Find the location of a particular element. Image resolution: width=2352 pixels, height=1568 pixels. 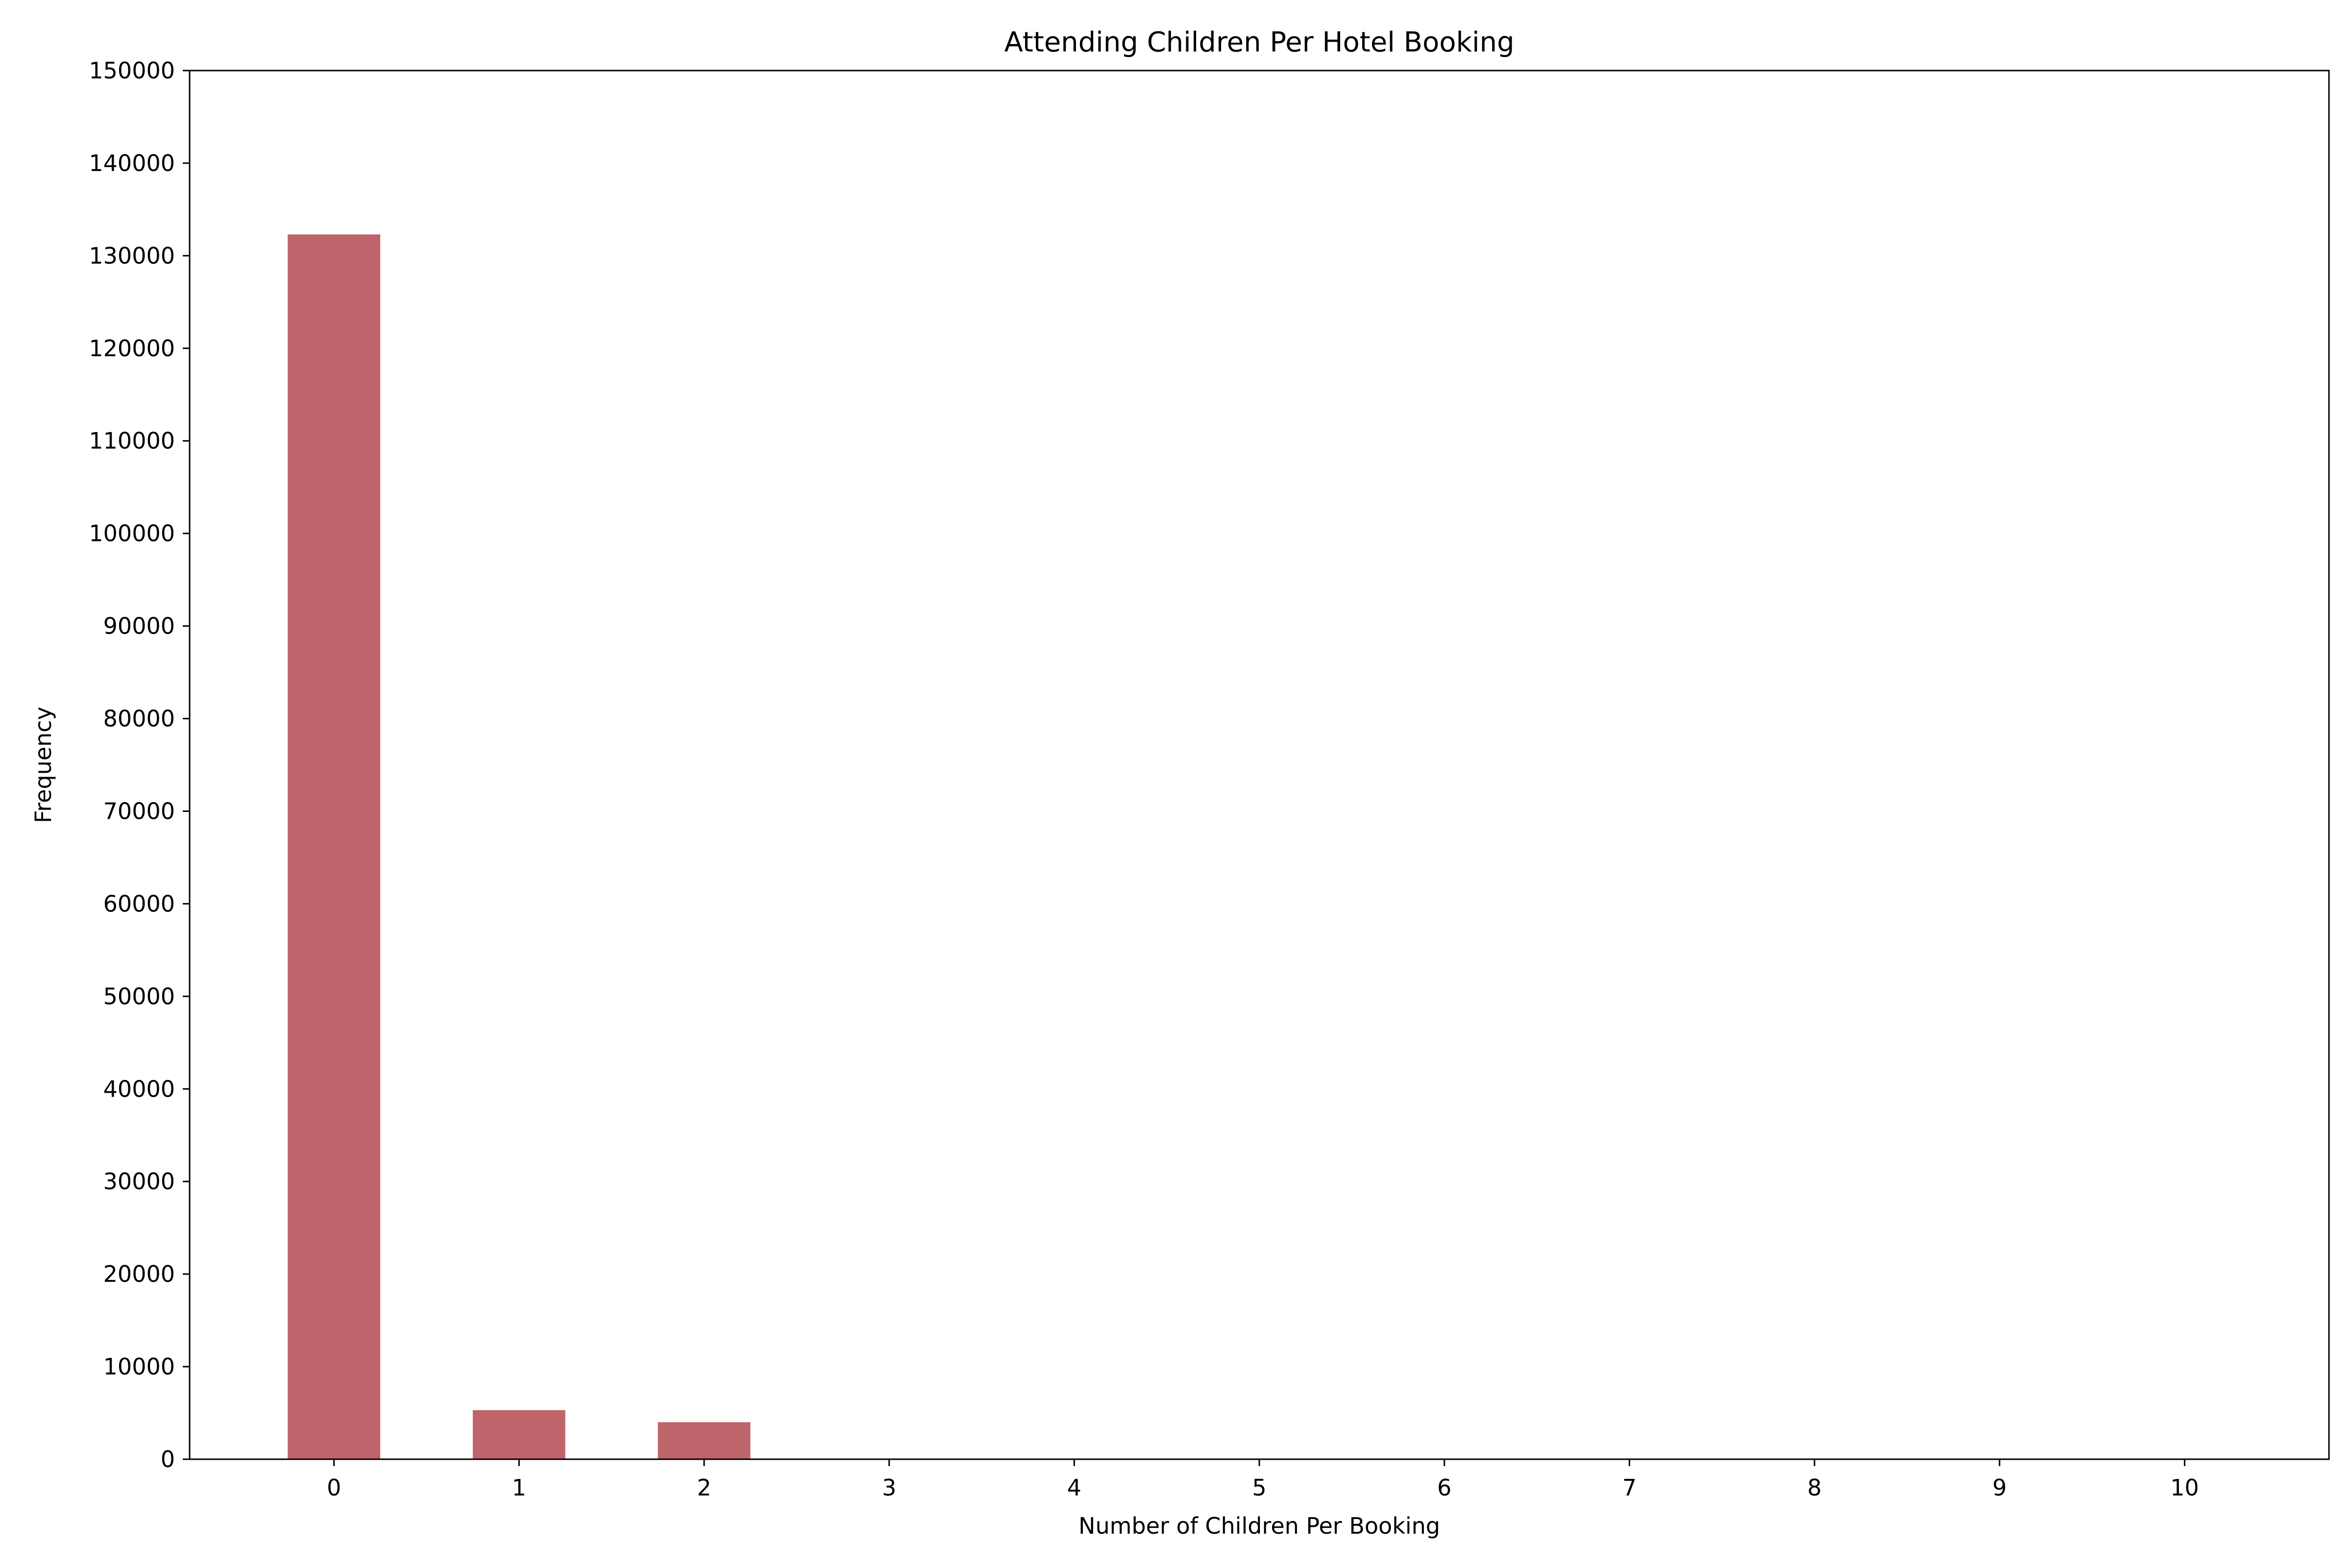

x-tick-label-1: 1 is located at coordinates (519, 1487).